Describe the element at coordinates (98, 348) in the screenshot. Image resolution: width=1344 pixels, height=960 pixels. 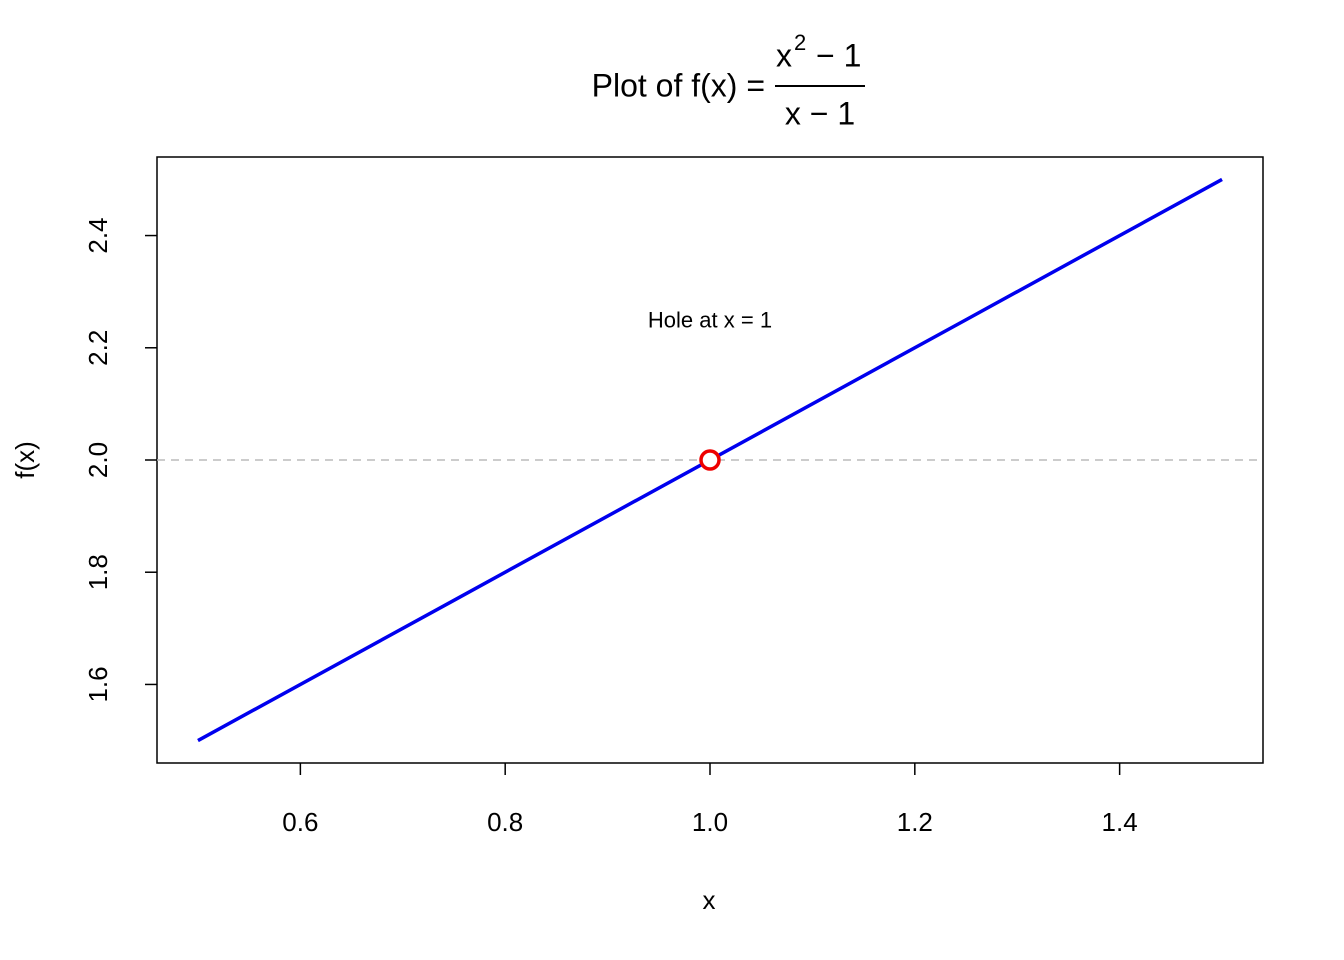
I see `y-tick-label: 2.2` at that location.